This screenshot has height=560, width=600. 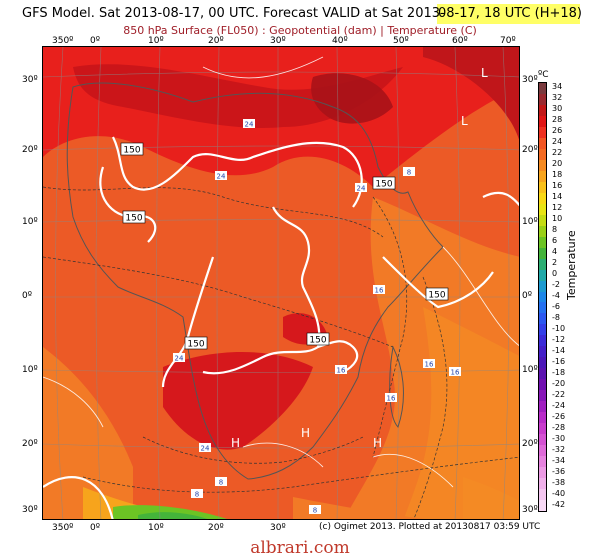 I want to click on colorbar-label: 24, so click(x=557, y=142).